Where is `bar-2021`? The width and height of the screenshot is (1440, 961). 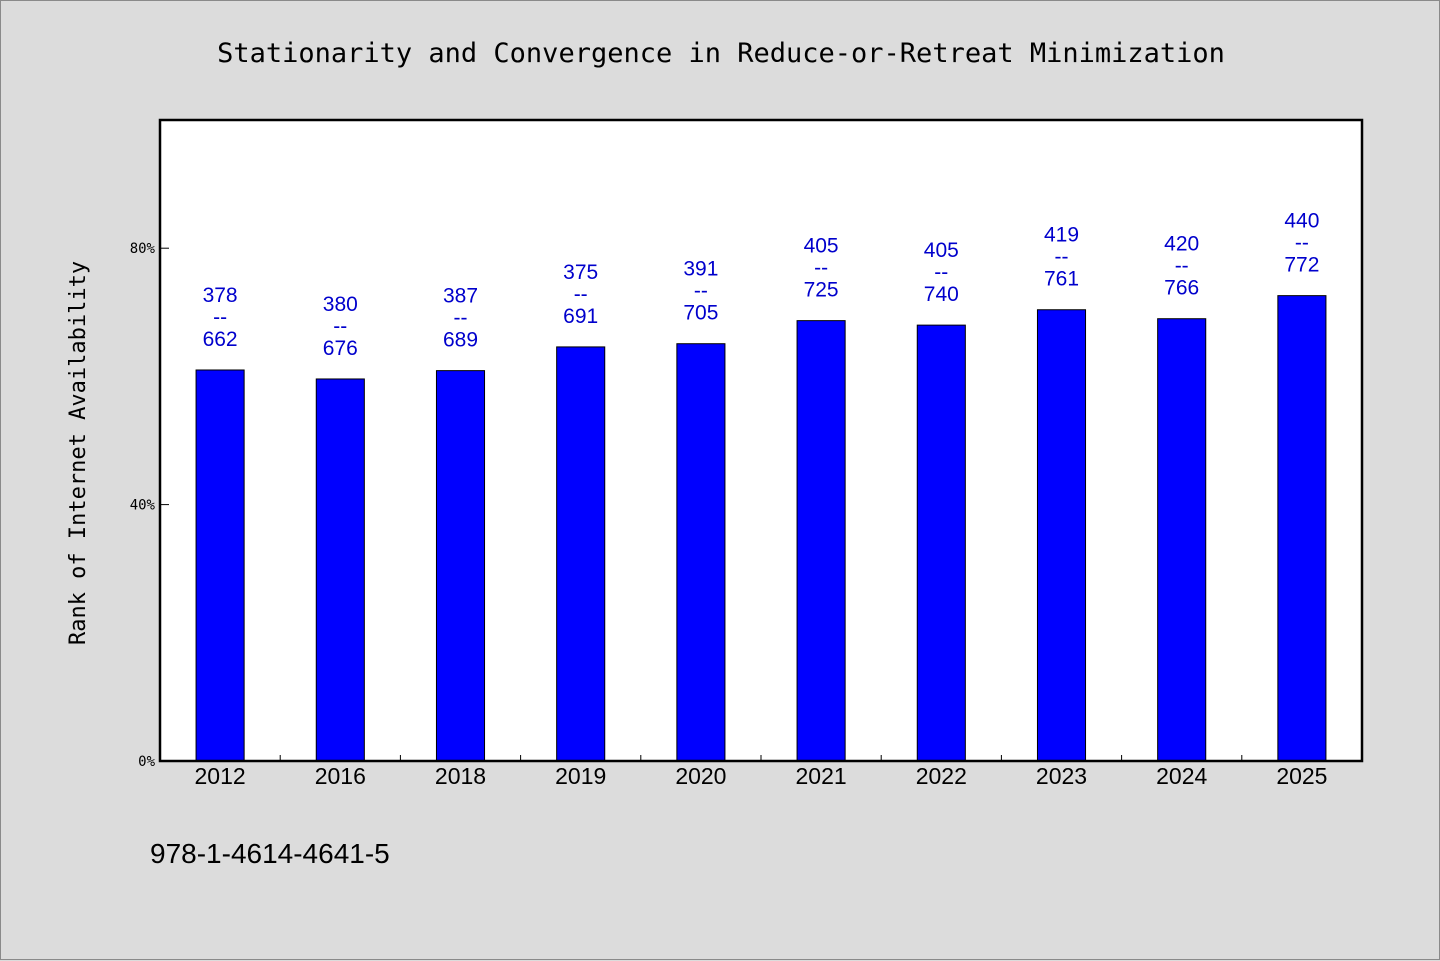 bar-2021 is located at coordinates (821, 541).